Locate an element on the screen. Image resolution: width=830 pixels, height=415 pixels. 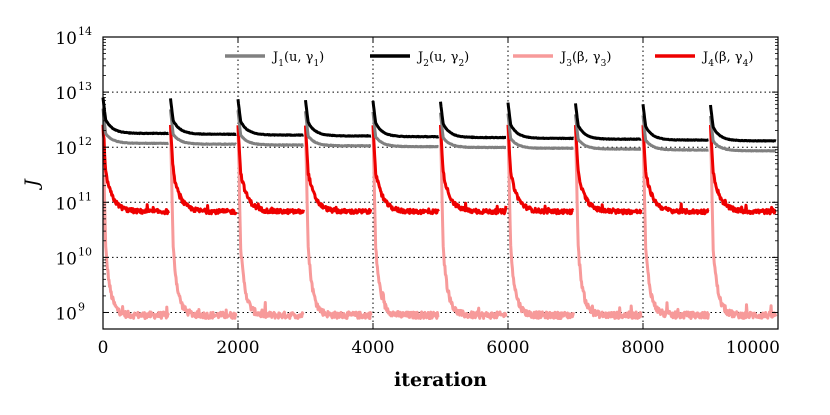
x-tick-label: 8000 is located at coordinates (642, 348).